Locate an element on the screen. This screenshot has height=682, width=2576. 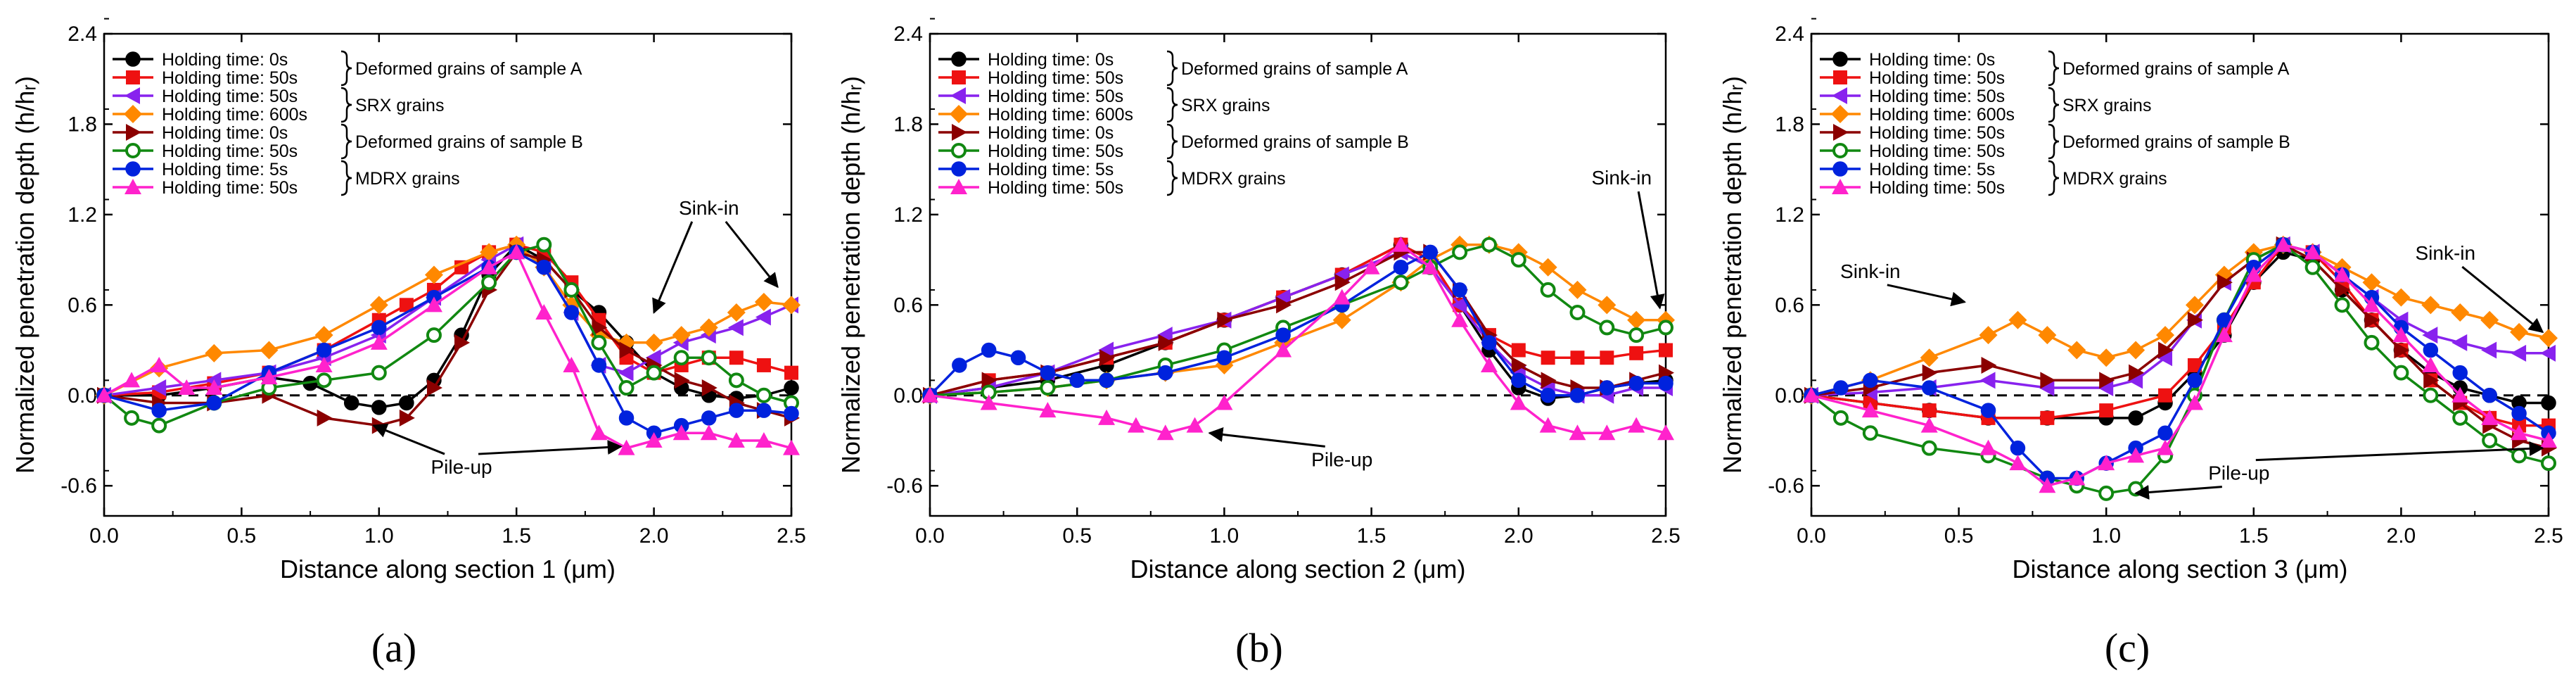
panel-label: (c) is located at coordinates (2127, 648).